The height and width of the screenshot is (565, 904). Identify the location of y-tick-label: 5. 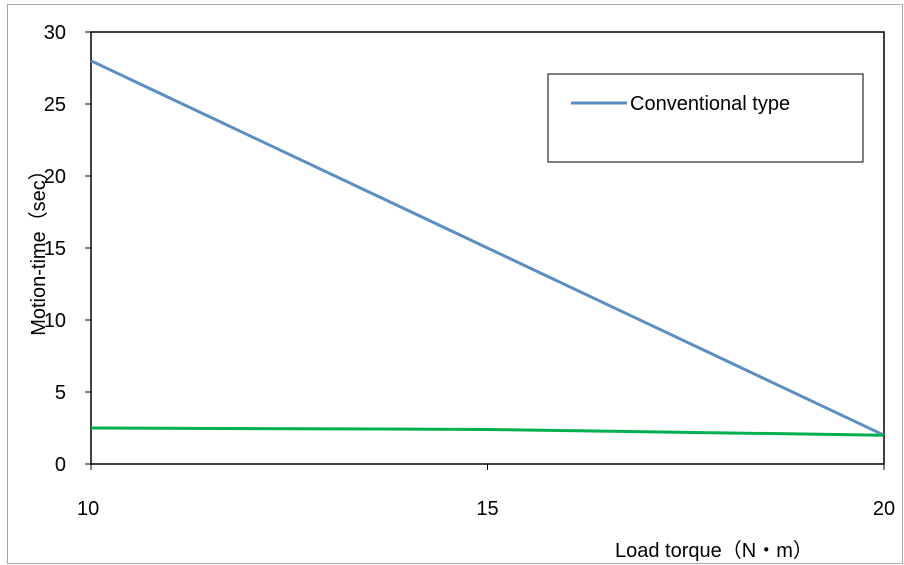
(60, 393).